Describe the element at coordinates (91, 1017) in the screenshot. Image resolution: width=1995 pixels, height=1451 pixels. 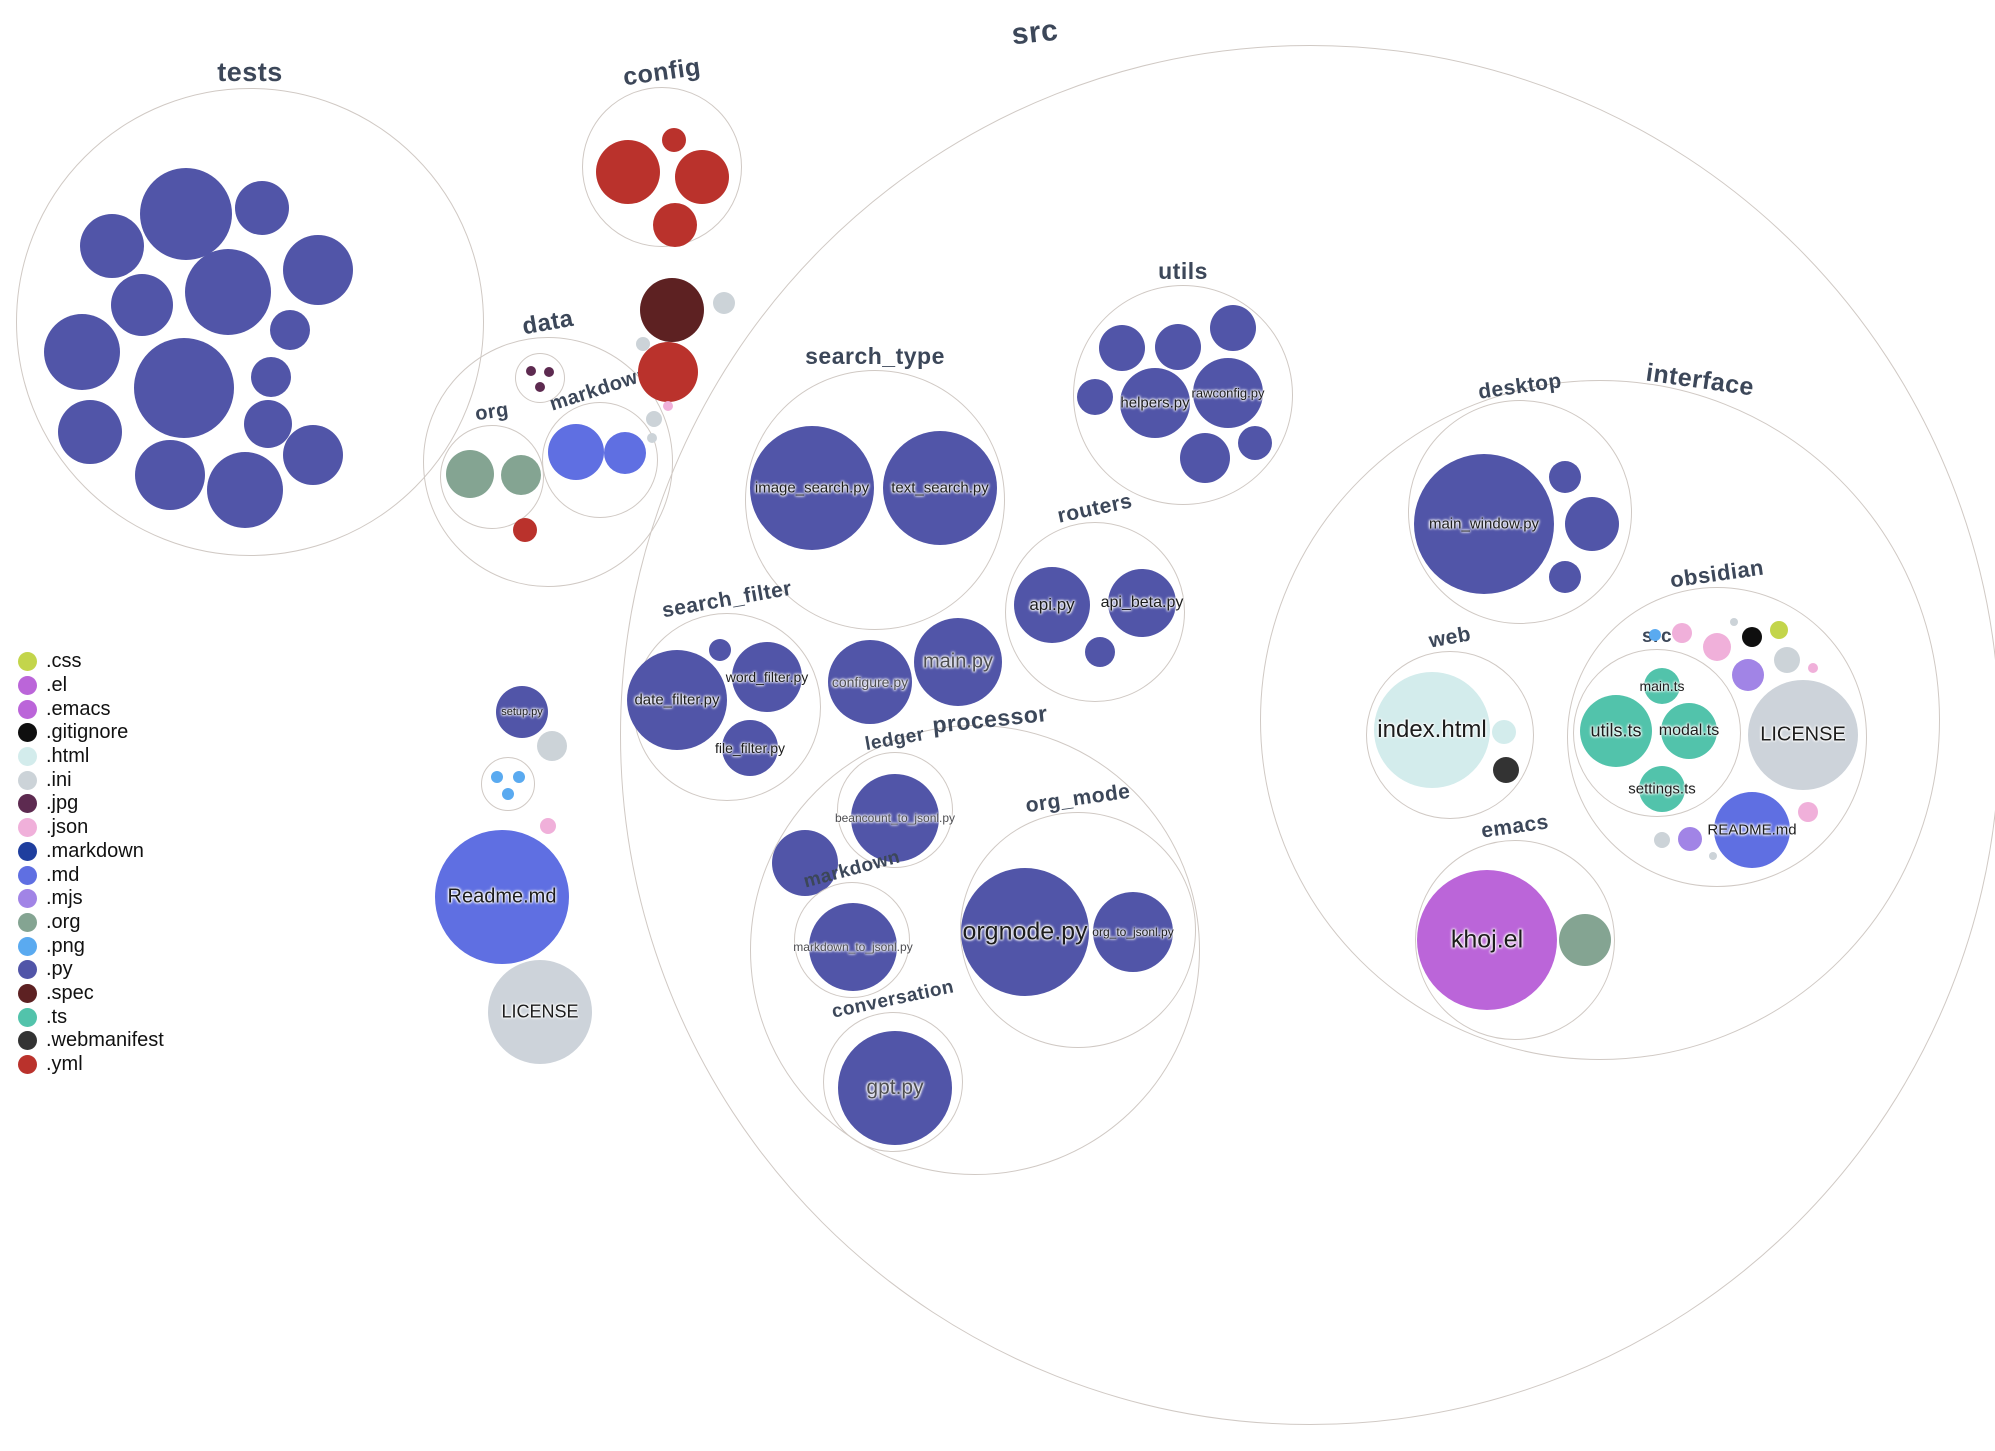
I see `legend-item-ts: .ts` at that location.